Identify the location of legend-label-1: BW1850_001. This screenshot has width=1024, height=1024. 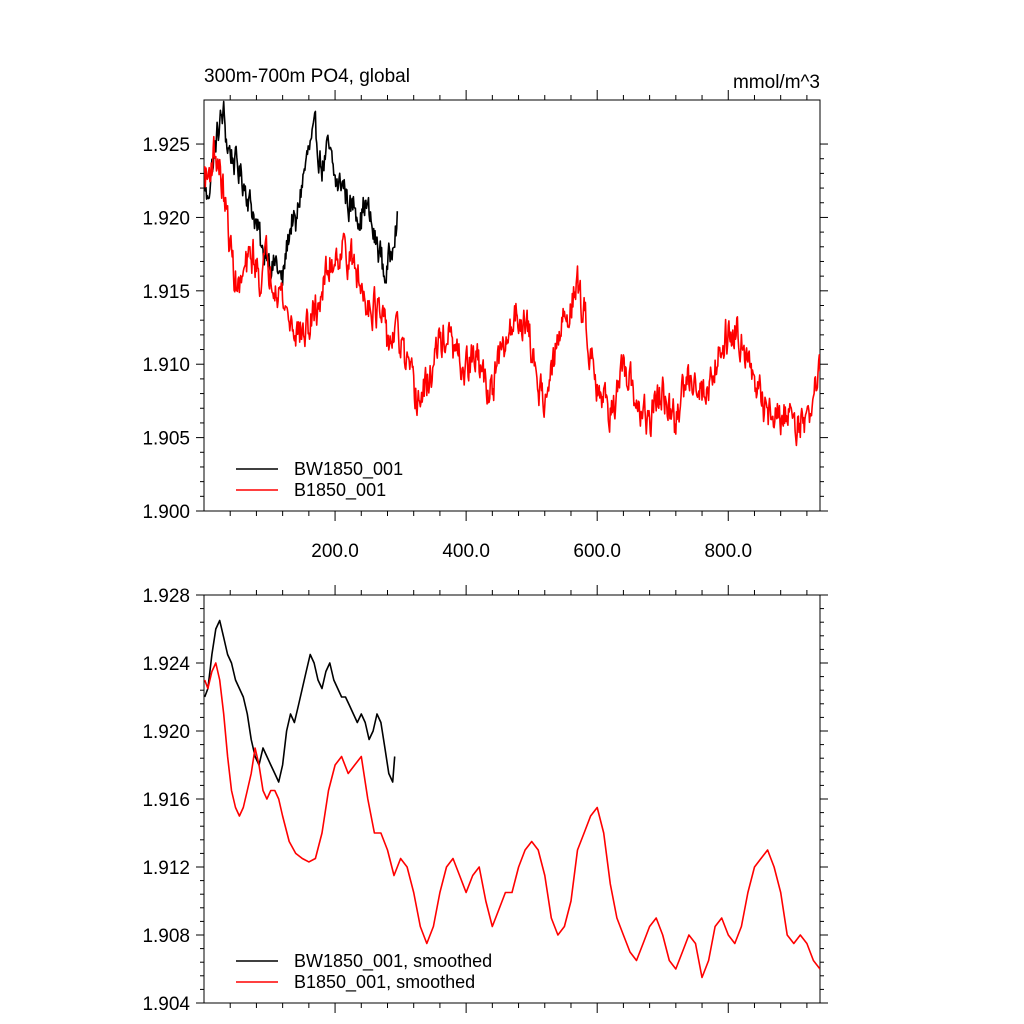
(348, 469).